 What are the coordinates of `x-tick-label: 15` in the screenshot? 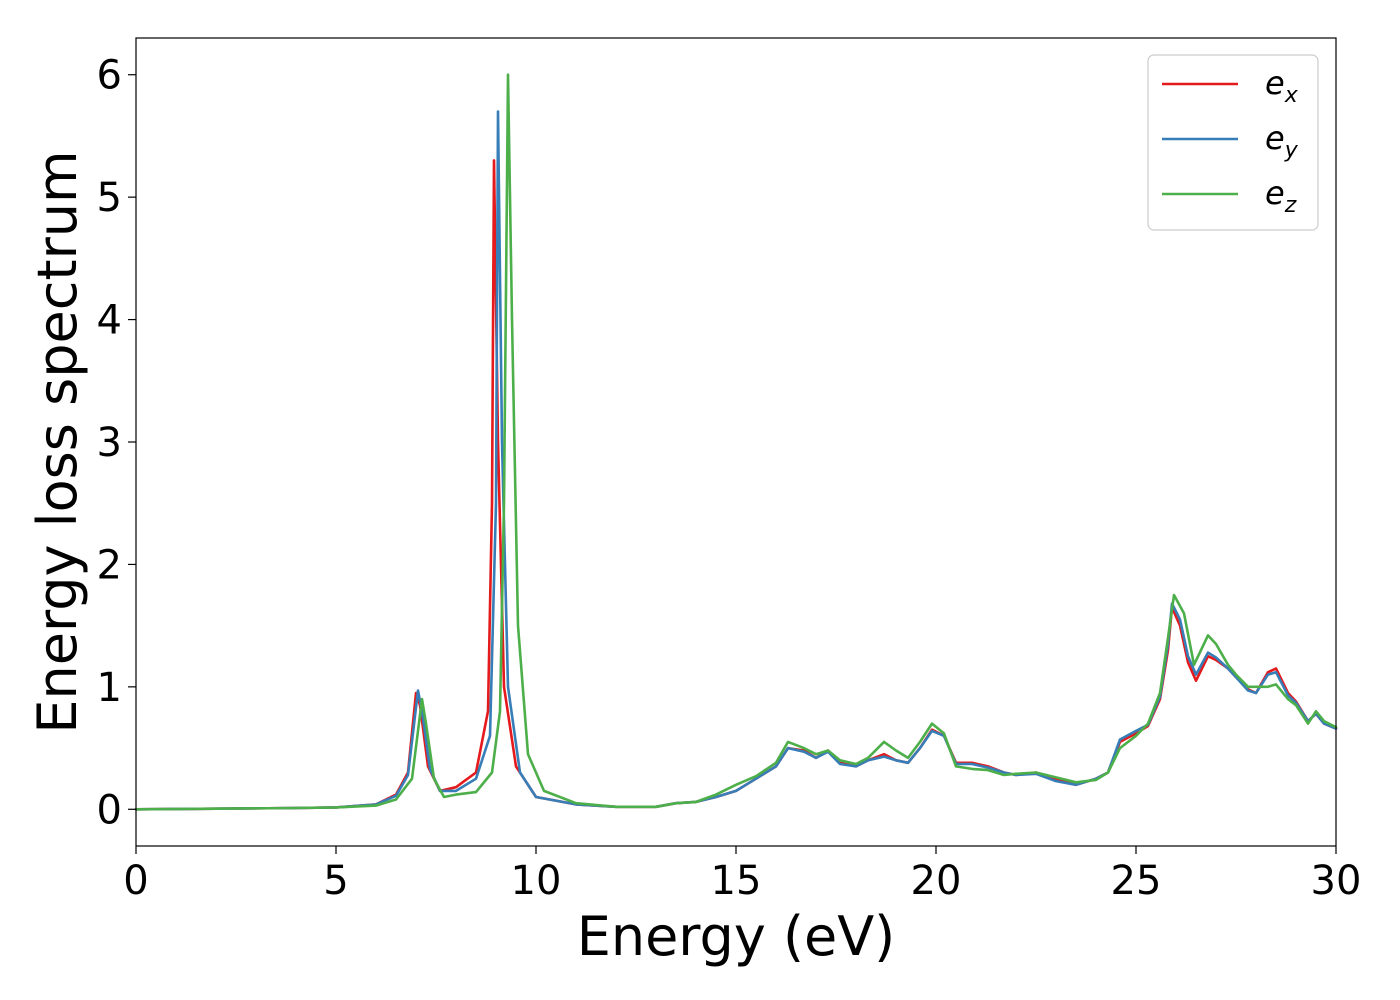 It's located at (736, 881).